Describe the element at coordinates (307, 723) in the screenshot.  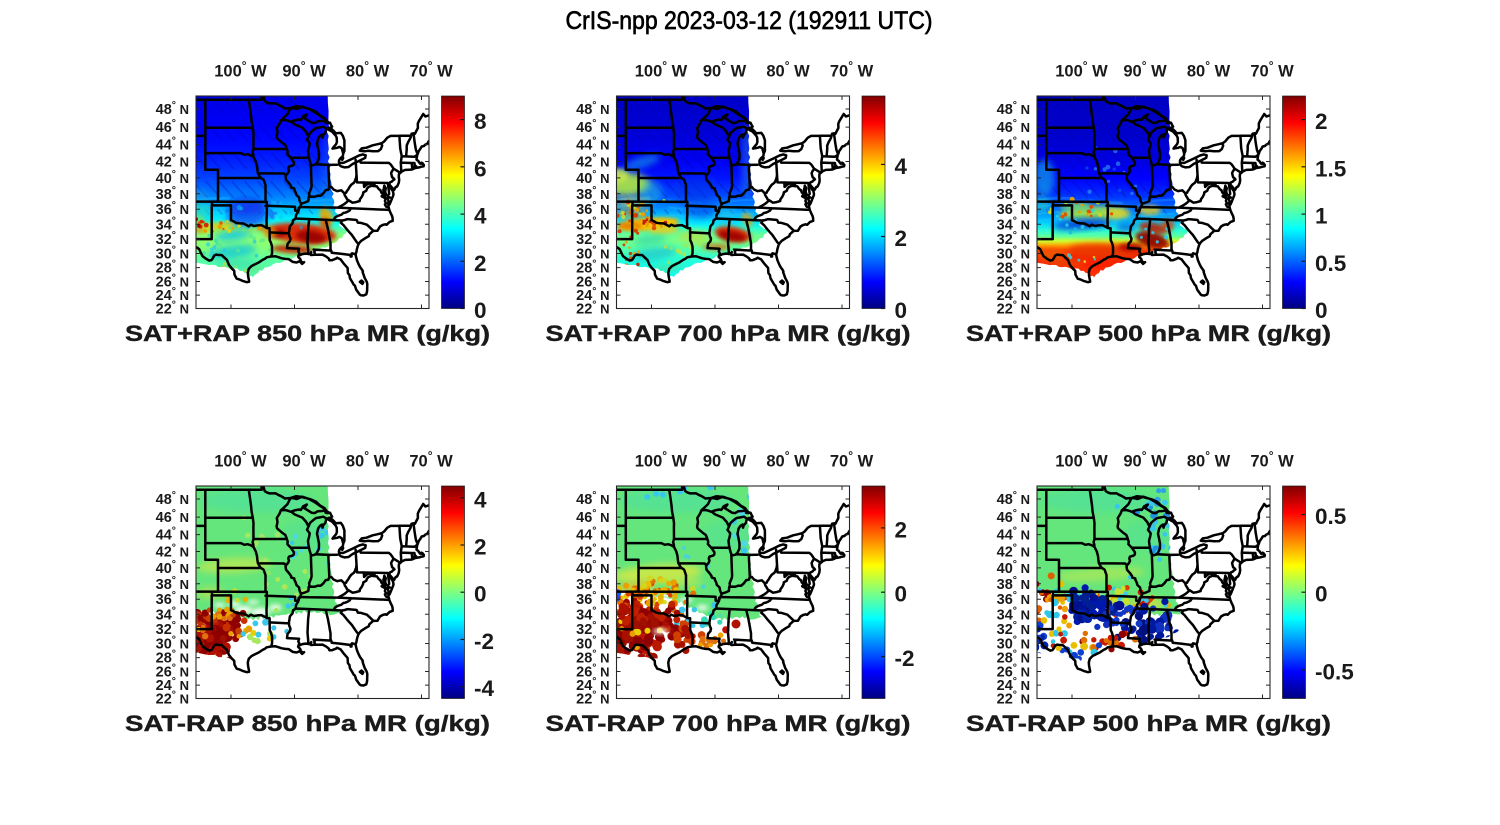
I see `svg-text: SAT-RAP 850 hPa MR (g/kg)` at that location.